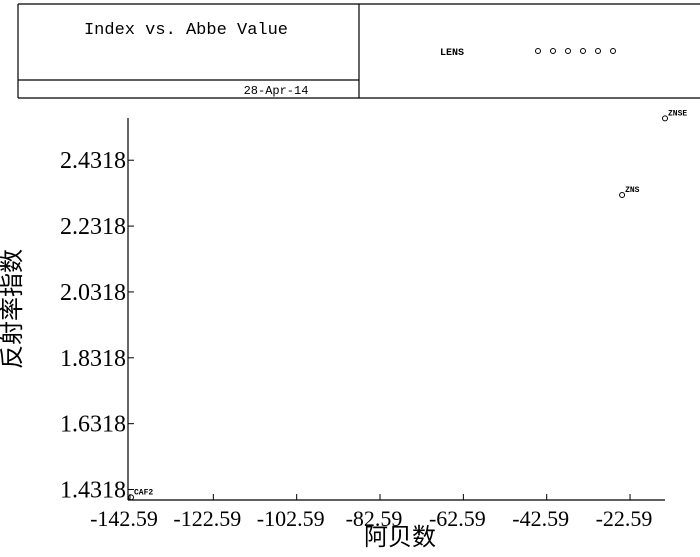  What do you see at coordinates (624, 518) in the screenshot?
I see `x-tick-label: -22.59` at bounding box center [624, 518].